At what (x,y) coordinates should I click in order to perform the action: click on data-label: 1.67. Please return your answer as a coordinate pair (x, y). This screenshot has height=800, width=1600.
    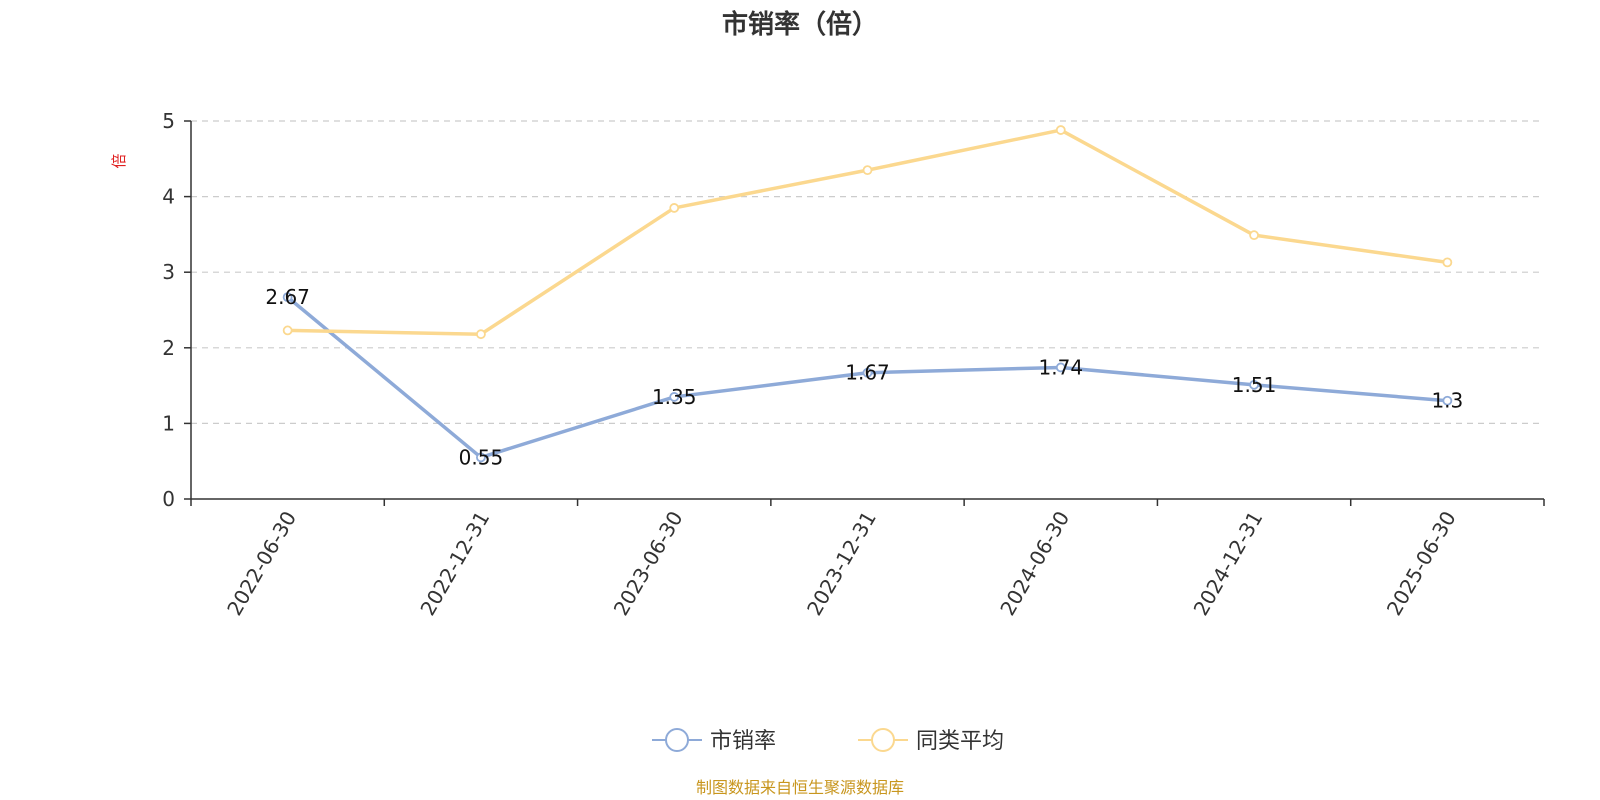
    Looking at the image, I should click on (867, 373).